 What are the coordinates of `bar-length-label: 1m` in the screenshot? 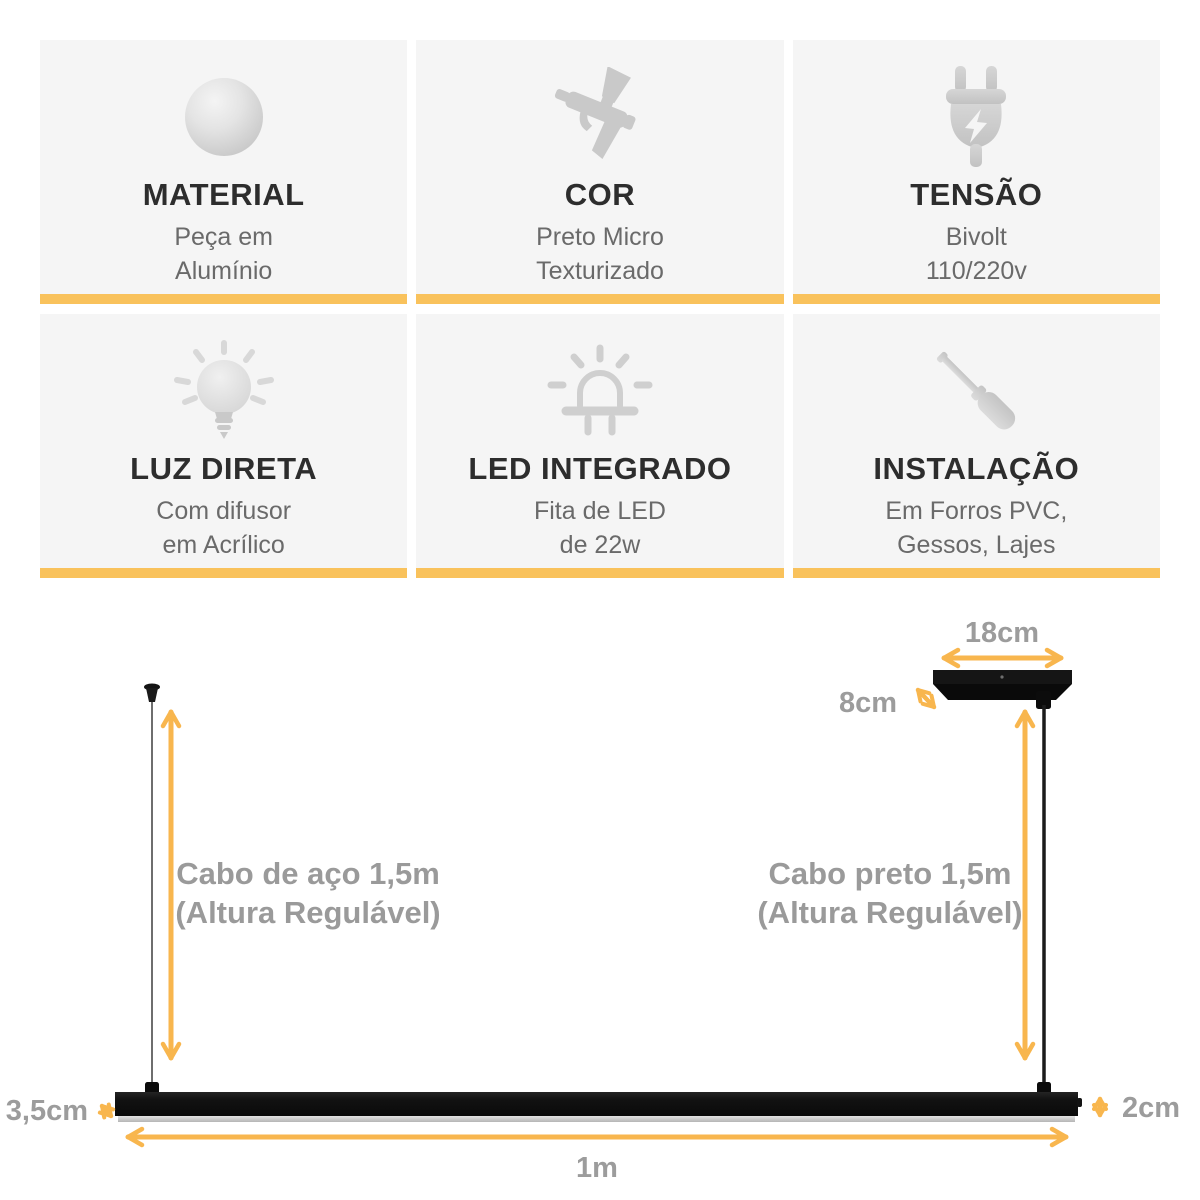 It's located at (597, 1168).